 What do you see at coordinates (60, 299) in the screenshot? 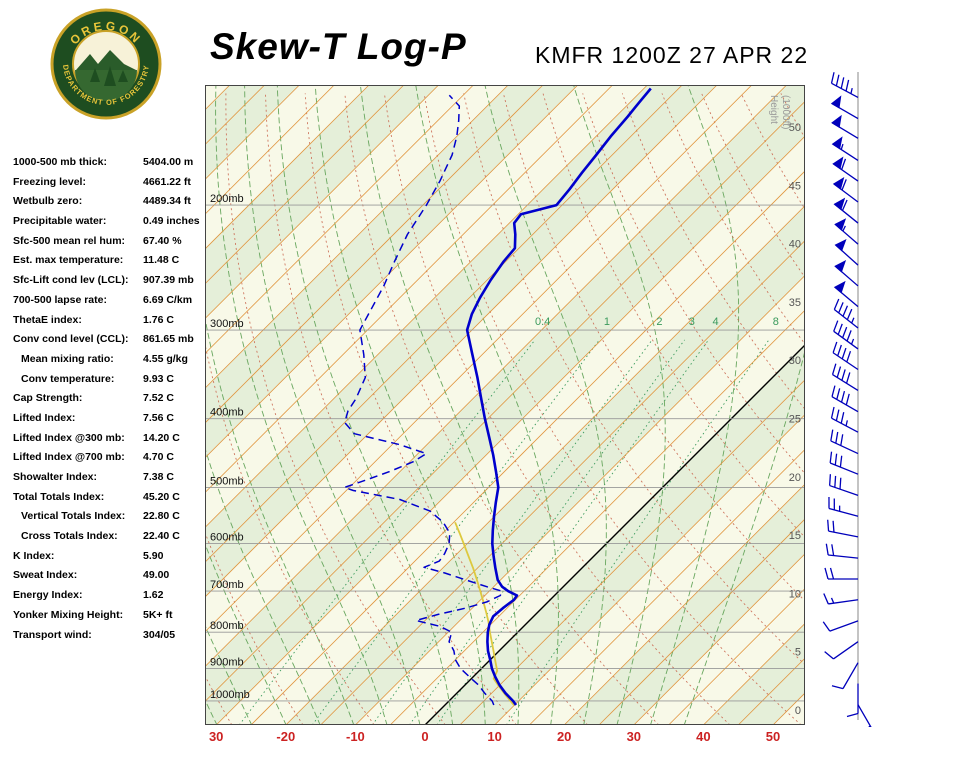
I see `stat-label: 700-500 lapse rate:` at bounding box center [60, 299].